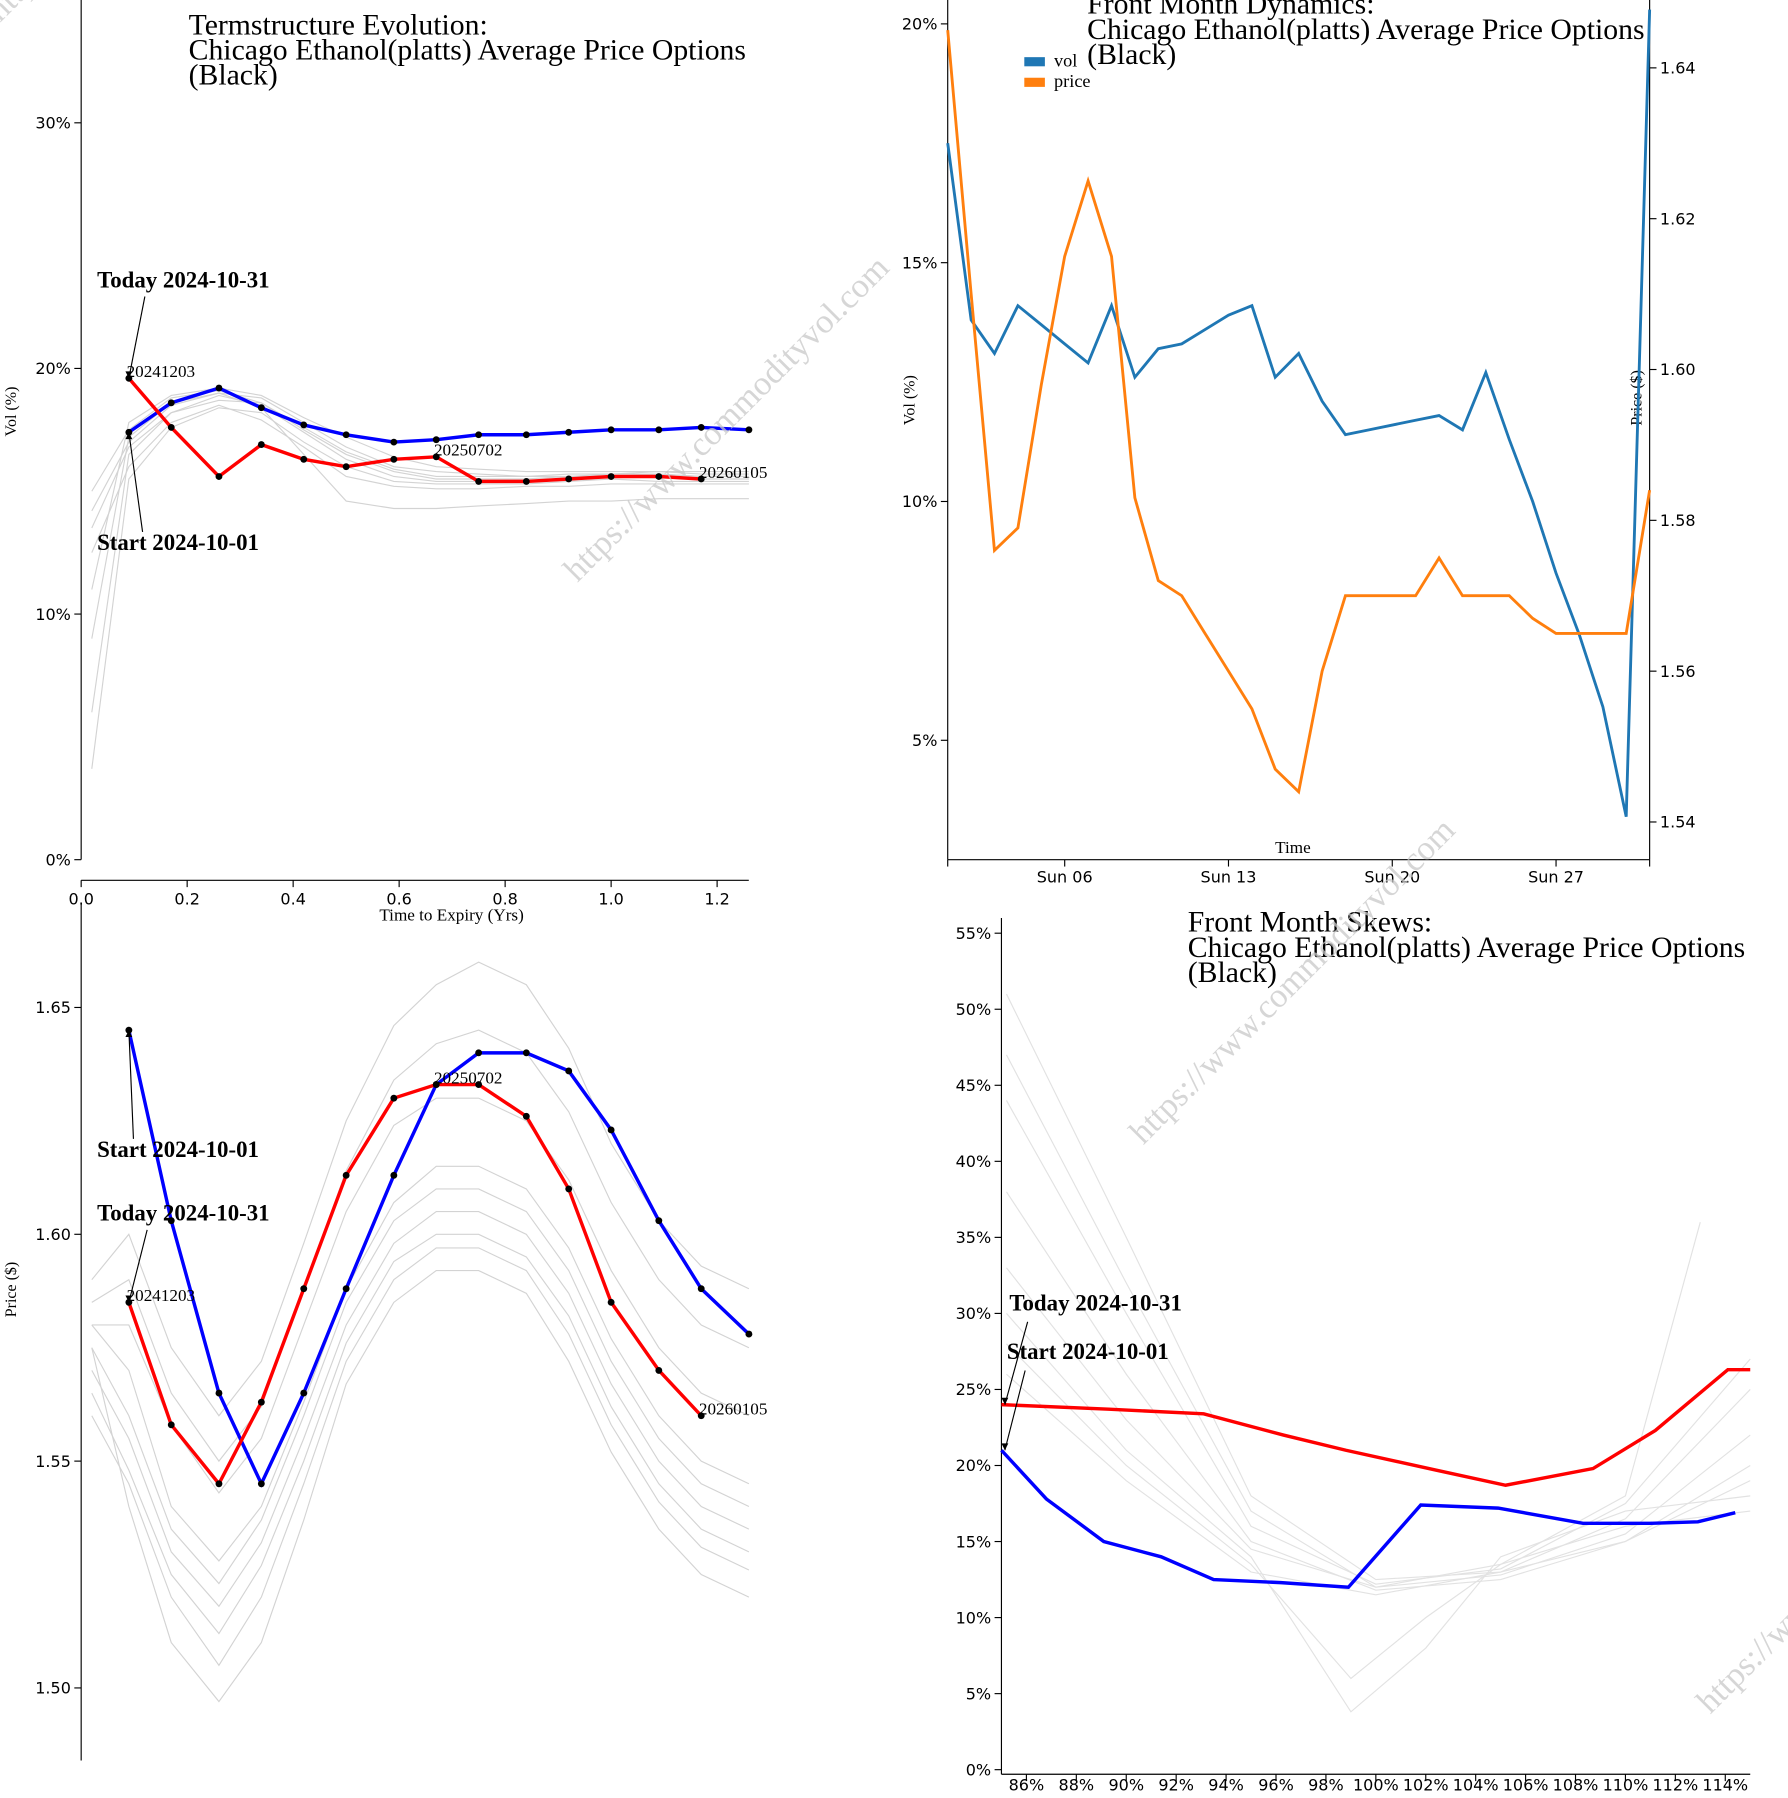 This screenshot has width=1788, height=1798. I want to click on x-tick-label: 90%, so click(1126, 1783).